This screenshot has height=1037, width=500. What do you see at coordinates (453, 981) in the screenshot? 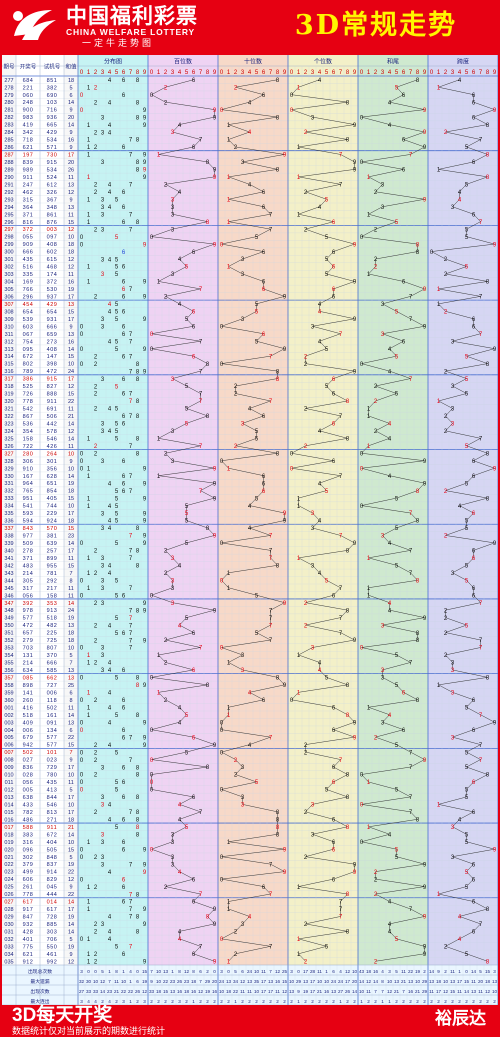
I see `stats-value: 13` at bounding box center [453, 981].